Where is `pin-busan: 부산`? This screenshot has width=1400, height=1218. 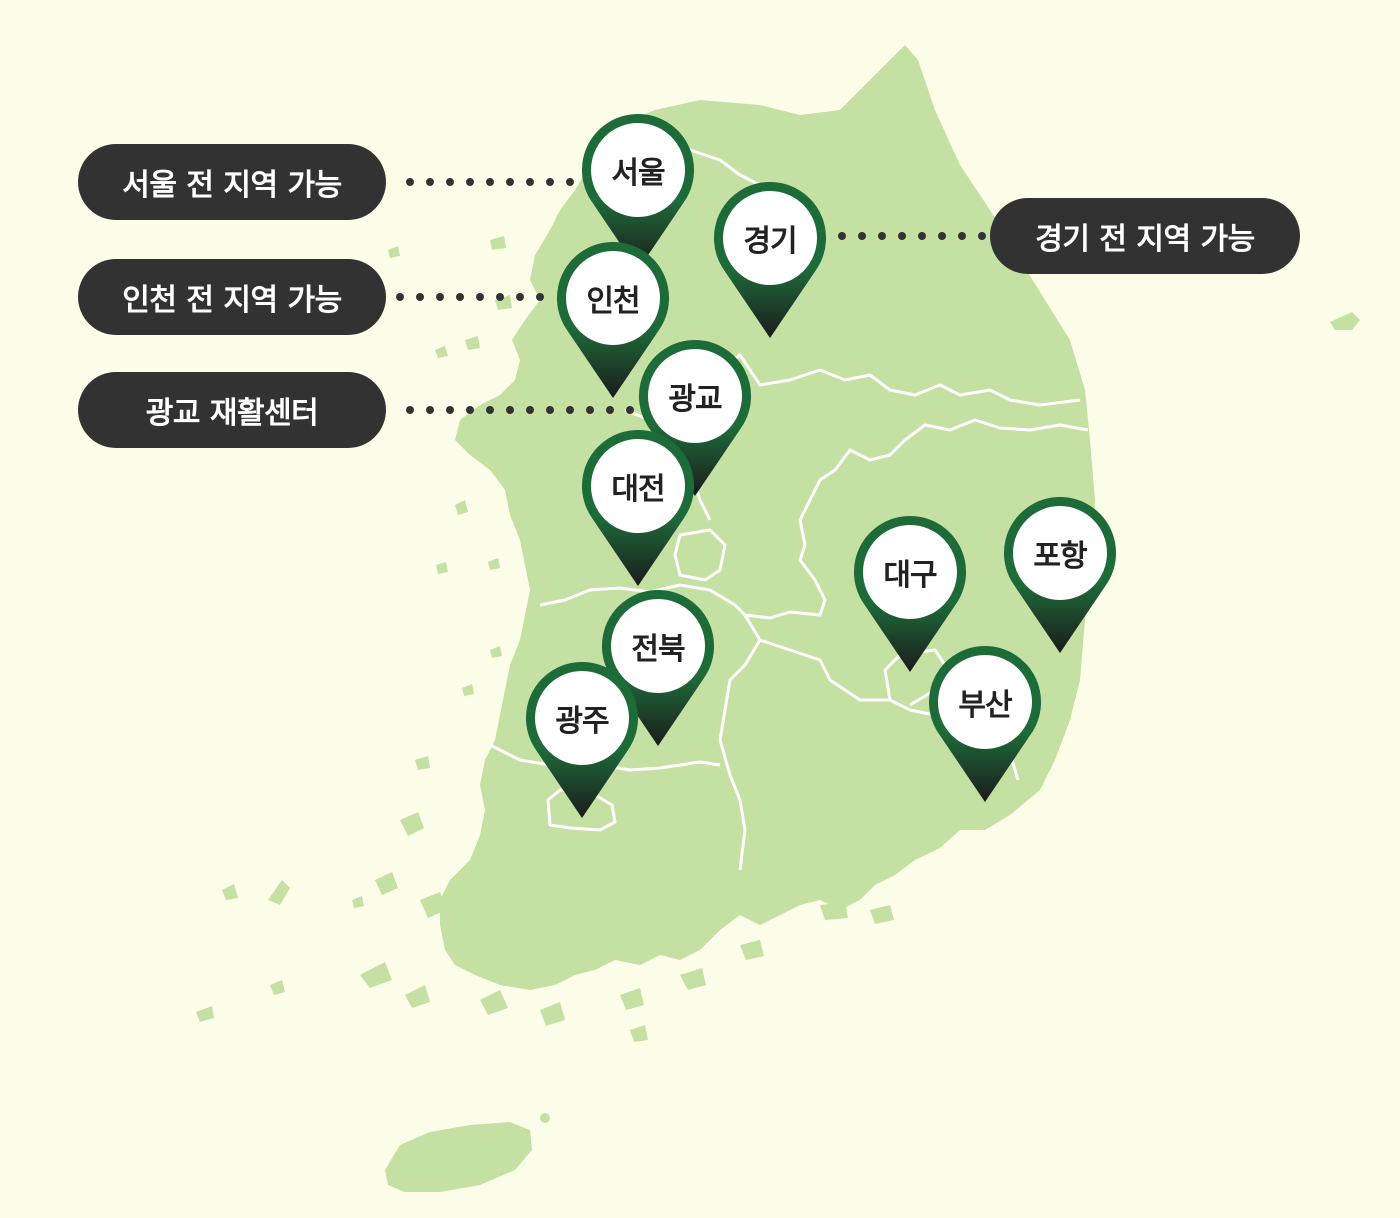 pin-busan: 부산 is located at coordinates (985, 724).